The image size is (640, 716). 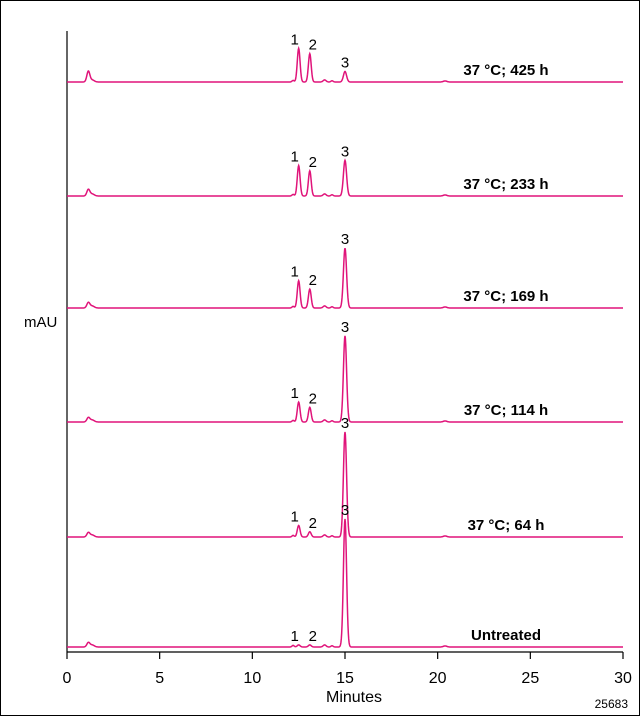 I want to click on x-tick-label: 15, so click(x=345, y=678).